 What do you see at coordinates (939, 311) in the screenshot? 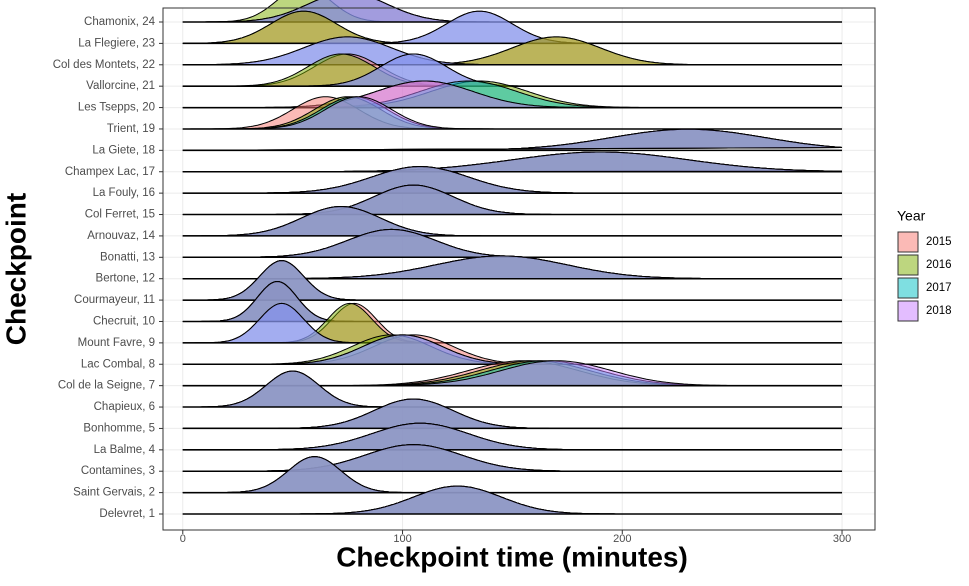
I see `legend-label: 2018` at bounding box center [939, 311].